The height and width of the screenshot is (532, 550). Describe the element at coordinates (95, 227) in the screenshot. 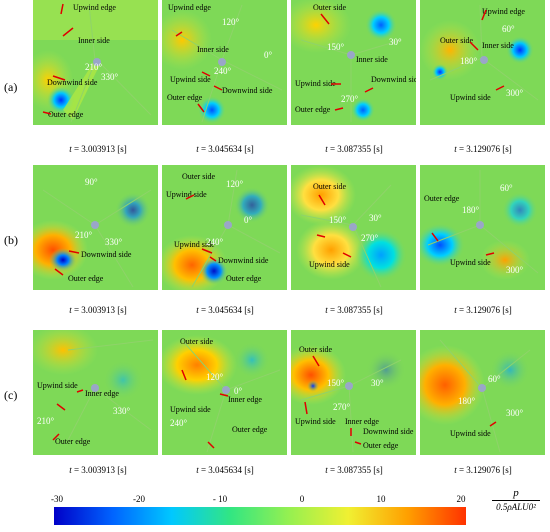

I see `panel-b-1: 90° 210° 330° Downwind side Outer edge` at that location.